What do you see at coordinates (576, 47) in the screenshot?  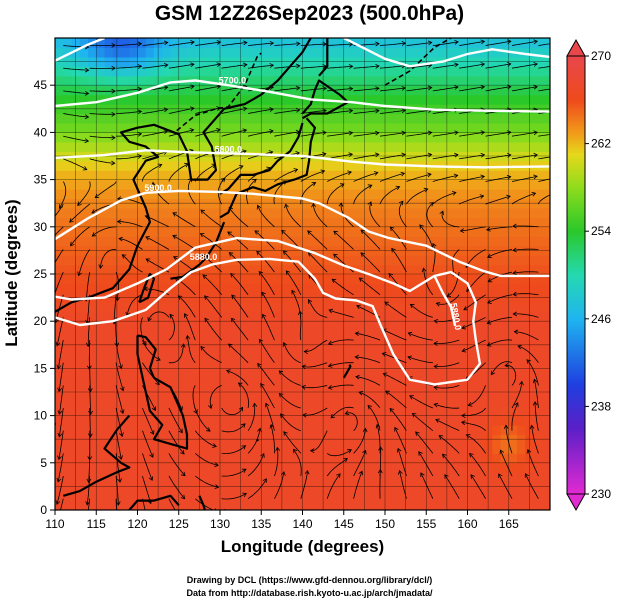 I see `colorbar-max-arrow` at bounding box center [576, 47].